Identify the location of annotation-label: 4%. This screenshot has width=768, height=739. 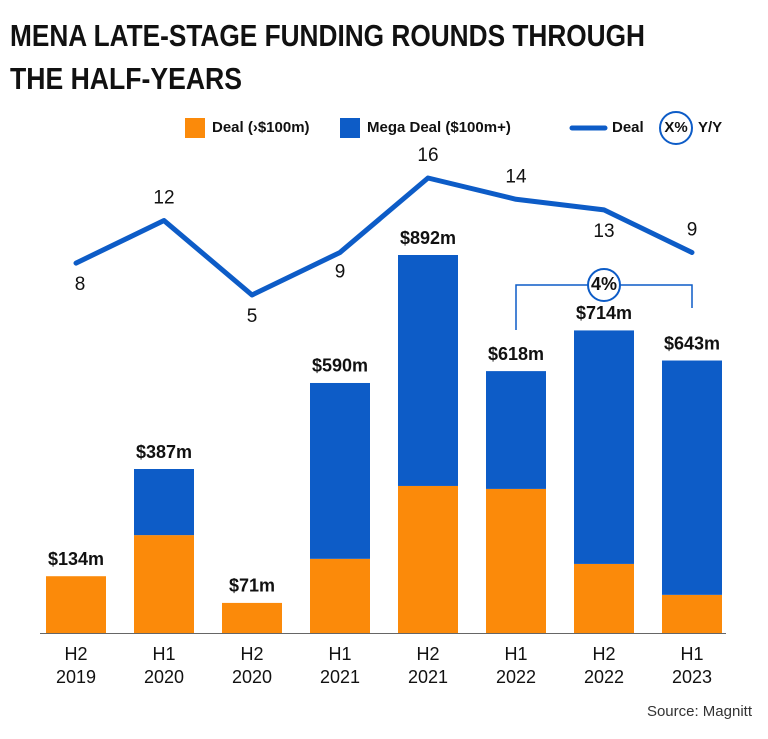
(604, 284).